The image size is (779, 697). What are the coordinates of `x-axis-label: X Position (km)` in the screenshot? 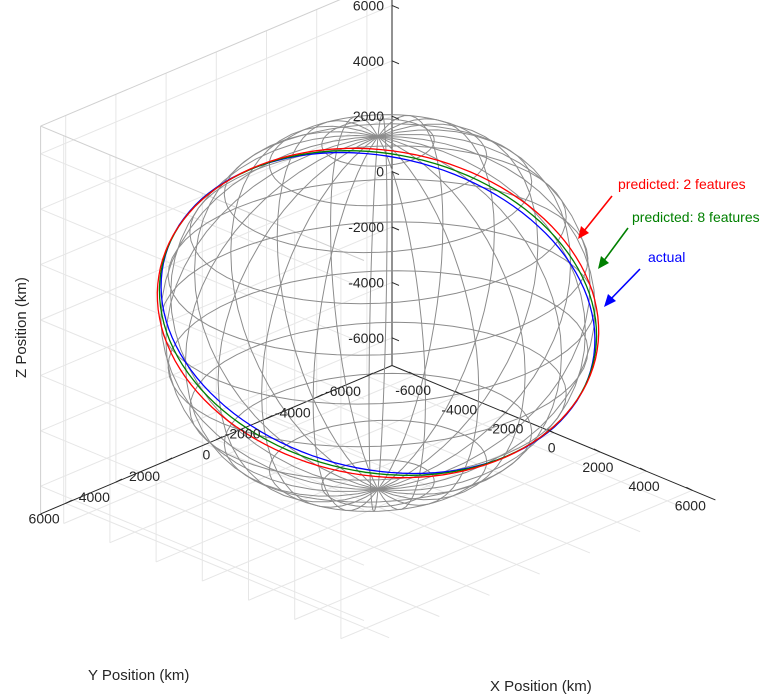 It's located at (541, 686).